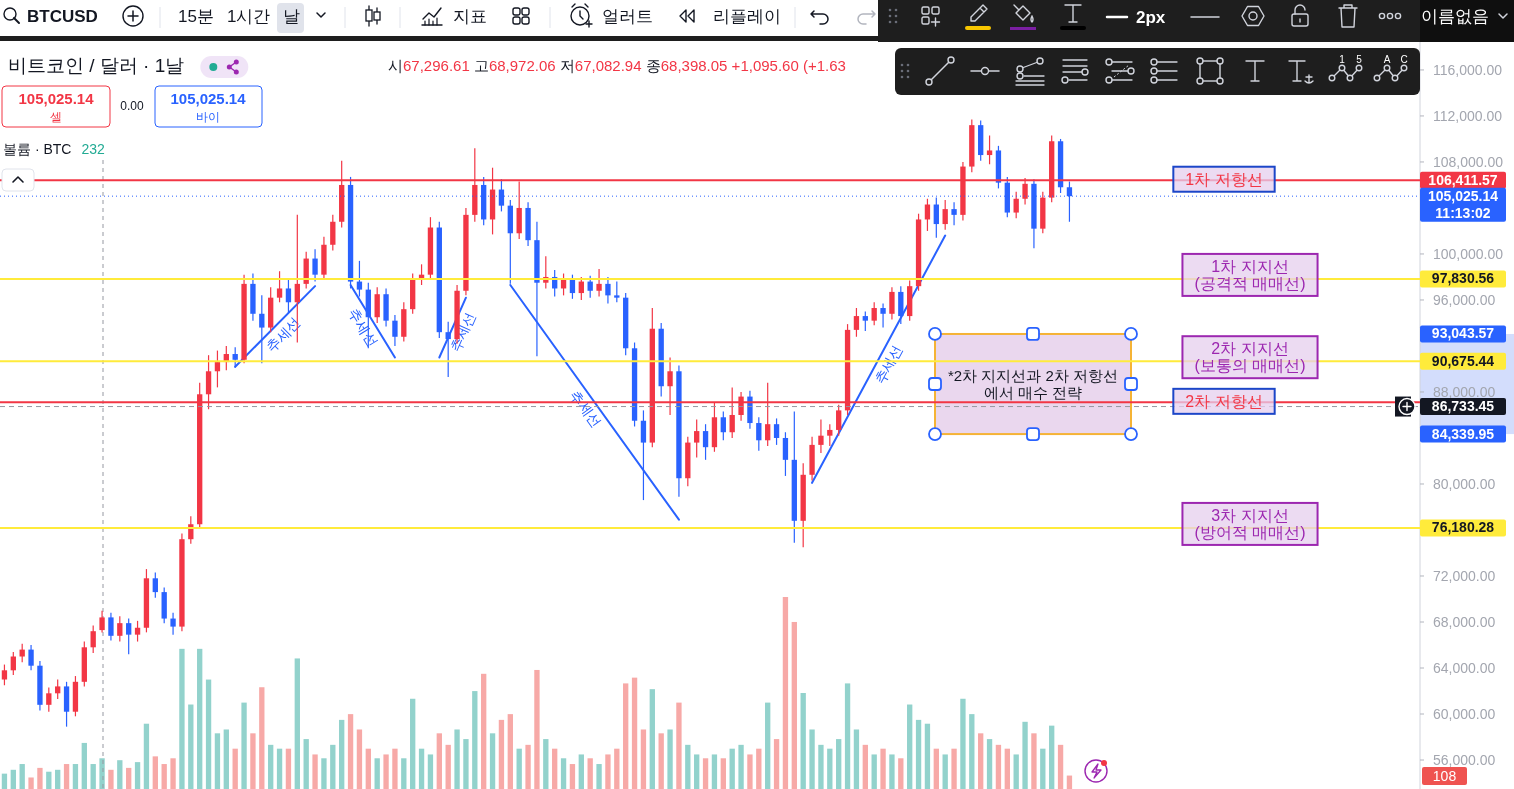  Describe the element at coordinates (1464, 622) in the screenshot. I see `y-tick-label: 68,000.00` at that location.